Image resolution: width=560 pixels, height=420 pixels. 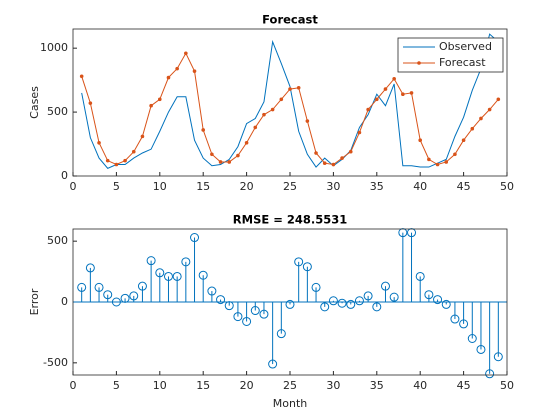 I want to click on legend-label: Observed, so click(x=465, y=46).